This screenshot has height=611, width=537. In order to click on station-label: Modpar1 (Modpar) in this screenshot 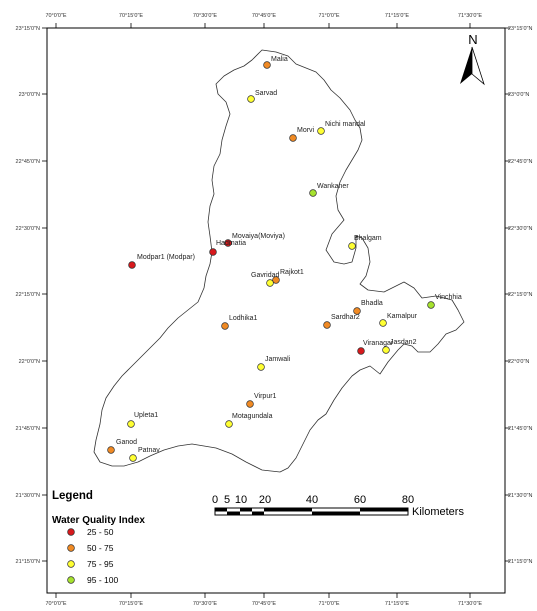, I will do `click(166, 257)`.